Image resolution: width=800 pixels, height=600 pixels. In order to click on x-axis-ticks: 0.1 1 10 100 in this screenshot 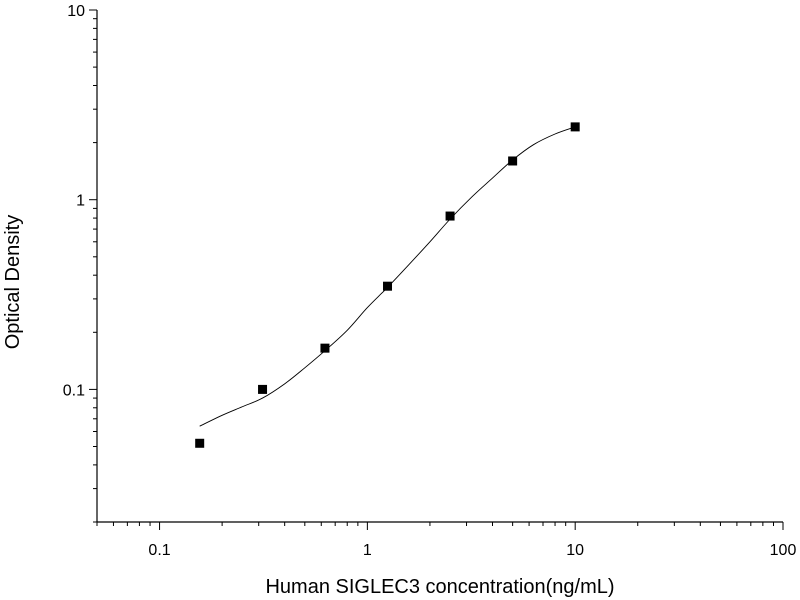, I will do `click(446, 540)`.